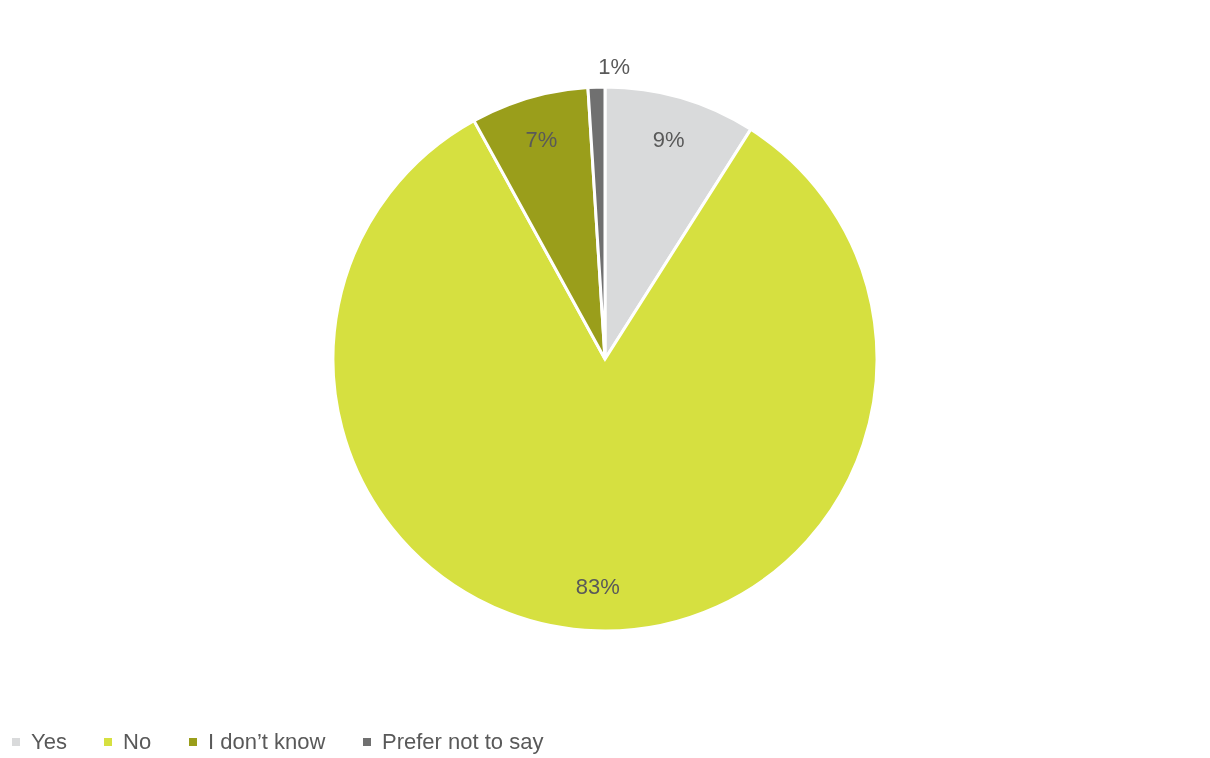  What do you see at coordinates (49, 741) in the screenshot?
I see `legend-label: Yes` at bounding box center [49, 741].